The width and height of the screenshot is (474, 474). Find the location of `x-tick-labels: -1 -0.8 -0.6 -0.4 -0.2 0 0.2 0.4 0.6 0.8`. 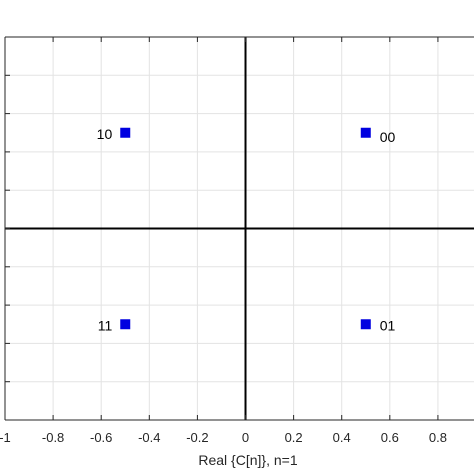

x-tick-labels: -1 -0.8 -0.6 -0.4 -0.2 0 0.2 0.4 0.6 0.8 is located at coordinates (223, 437).